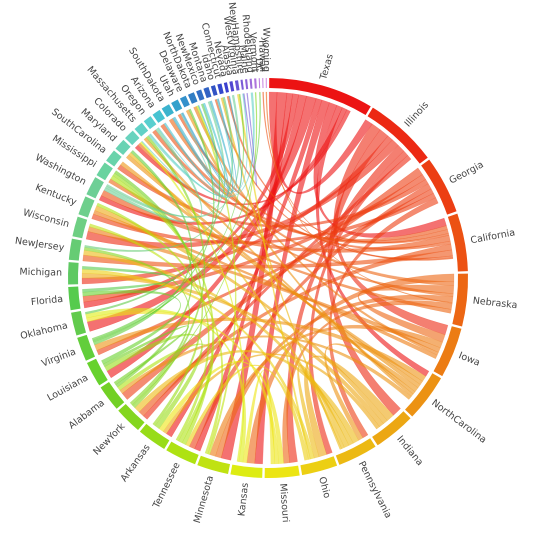  I want to click on group-label: Maine, so click(244, 59).